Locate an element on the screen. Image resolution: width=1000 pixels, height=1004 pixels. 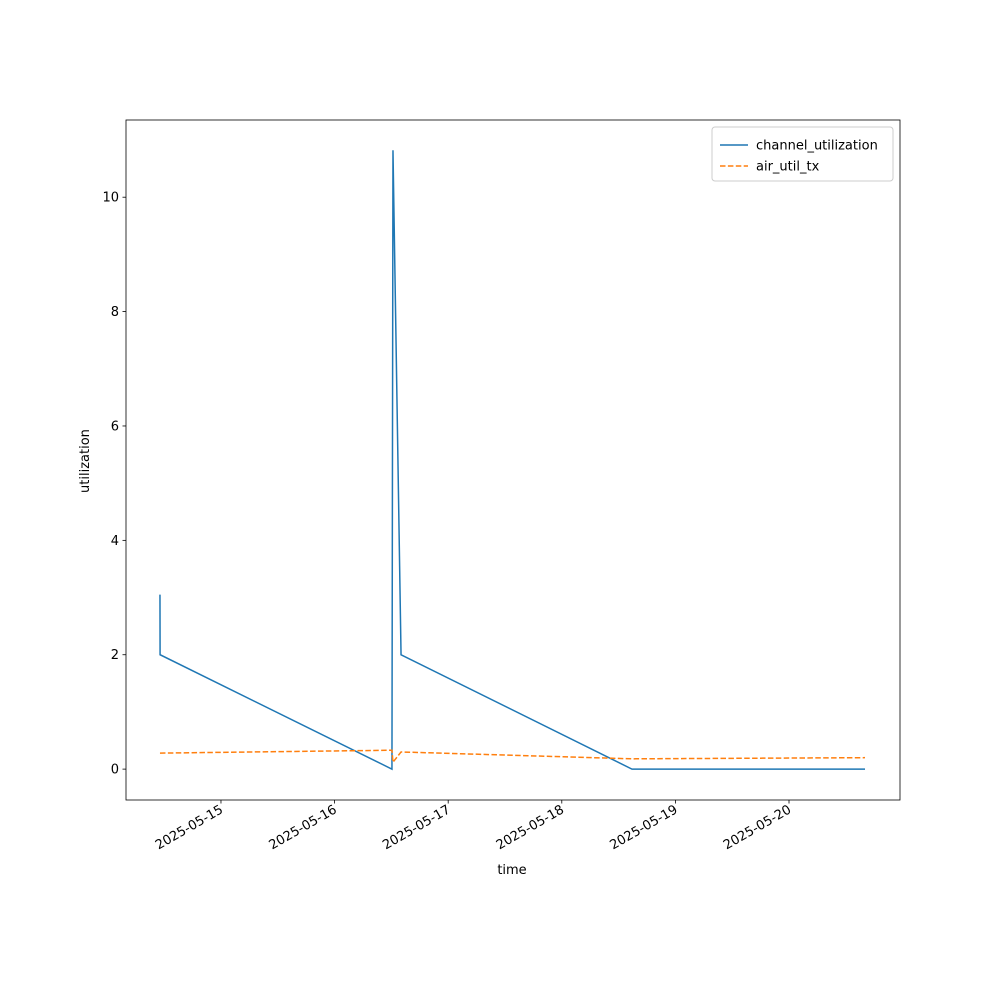
legend-label: channel_utilization is located at coordinates (817, 146).